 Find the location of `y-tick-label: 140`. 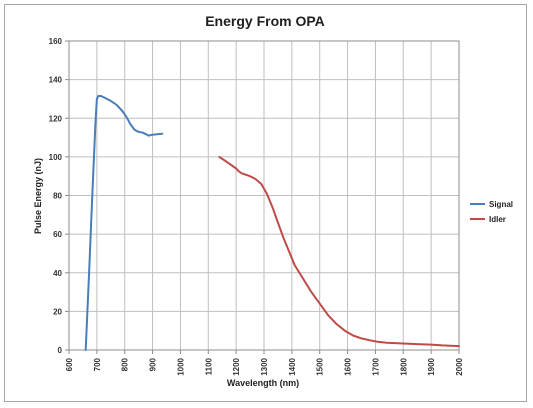

y-tick-label: 140 is located at coordinates (56, 80).